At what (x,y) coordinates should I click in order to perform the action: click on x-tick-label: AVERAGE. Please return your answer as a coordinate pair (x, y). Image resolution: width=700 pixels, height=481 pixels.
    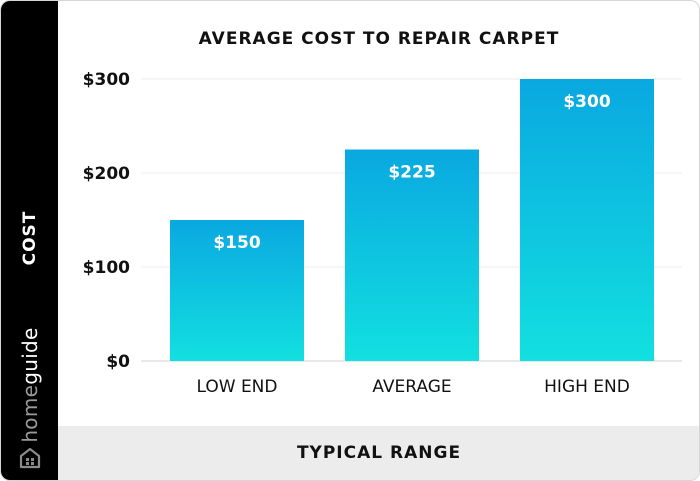
    Looking at the image, I should click on (411, 387).